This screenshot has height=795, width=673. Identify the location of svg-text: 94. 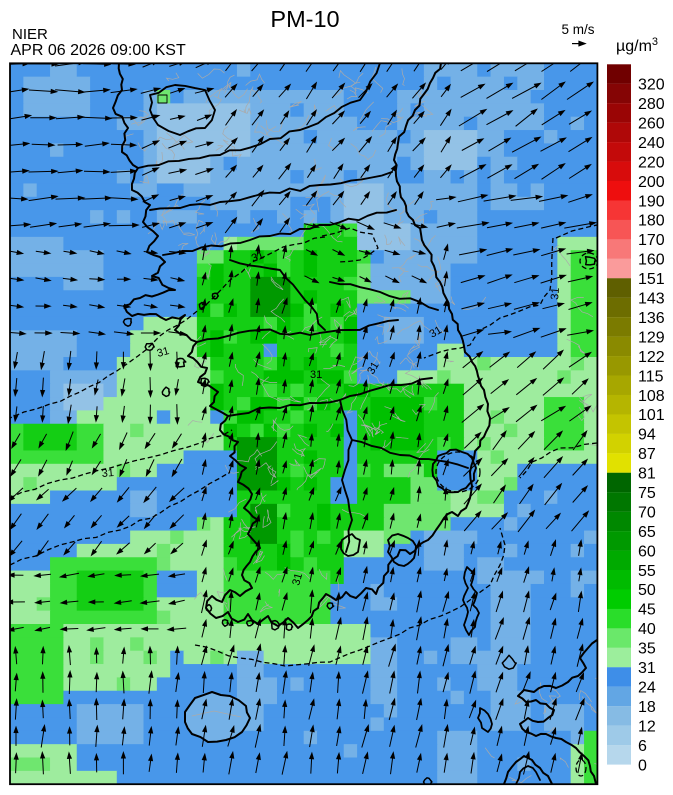
(647, 435).